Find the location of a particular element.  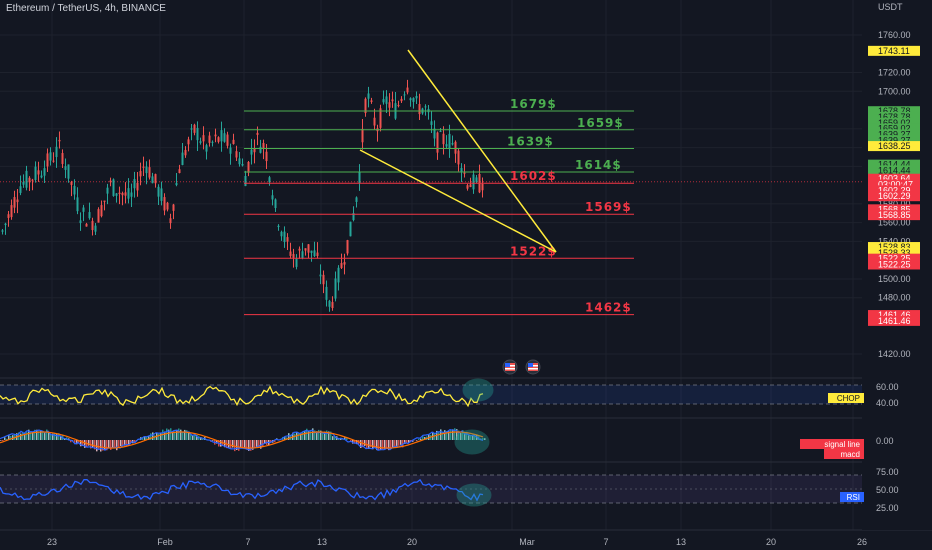

level-label: 1569$ is located at coordinates (608, 207).